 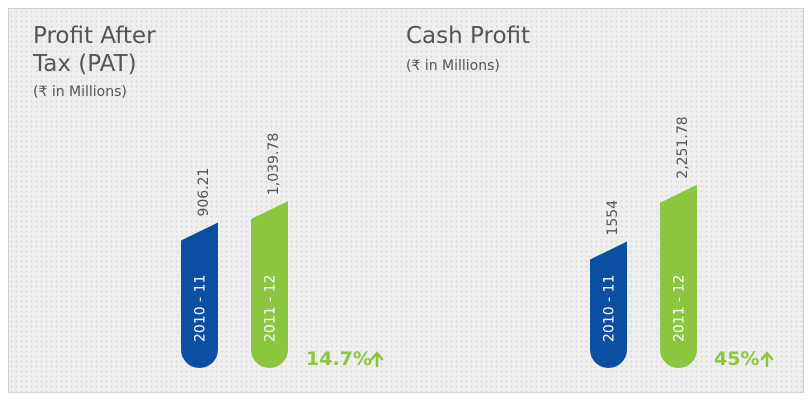 What do you see at coordinates (736, 359) in the screenshot?
I see `growth-cash-profit: 45%` at bounding box center [736, 359].